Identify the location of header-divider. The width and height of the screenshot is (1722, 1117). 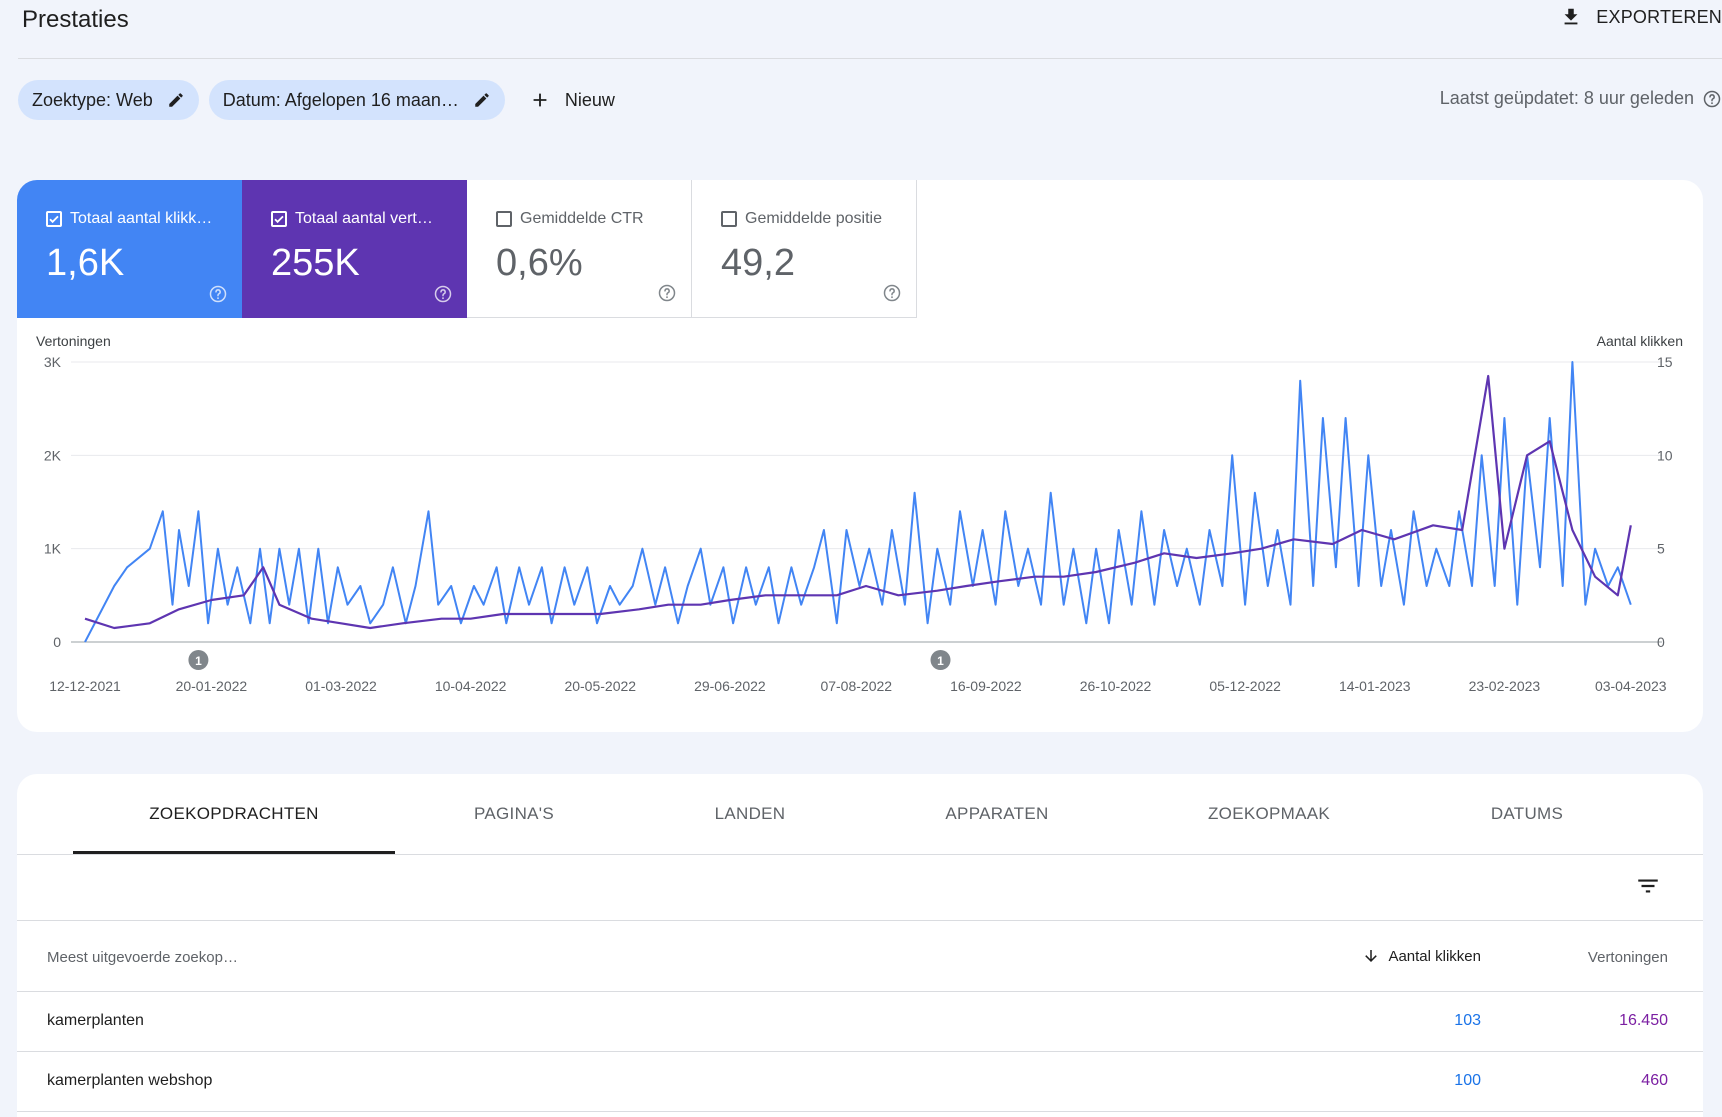
(870, 58).